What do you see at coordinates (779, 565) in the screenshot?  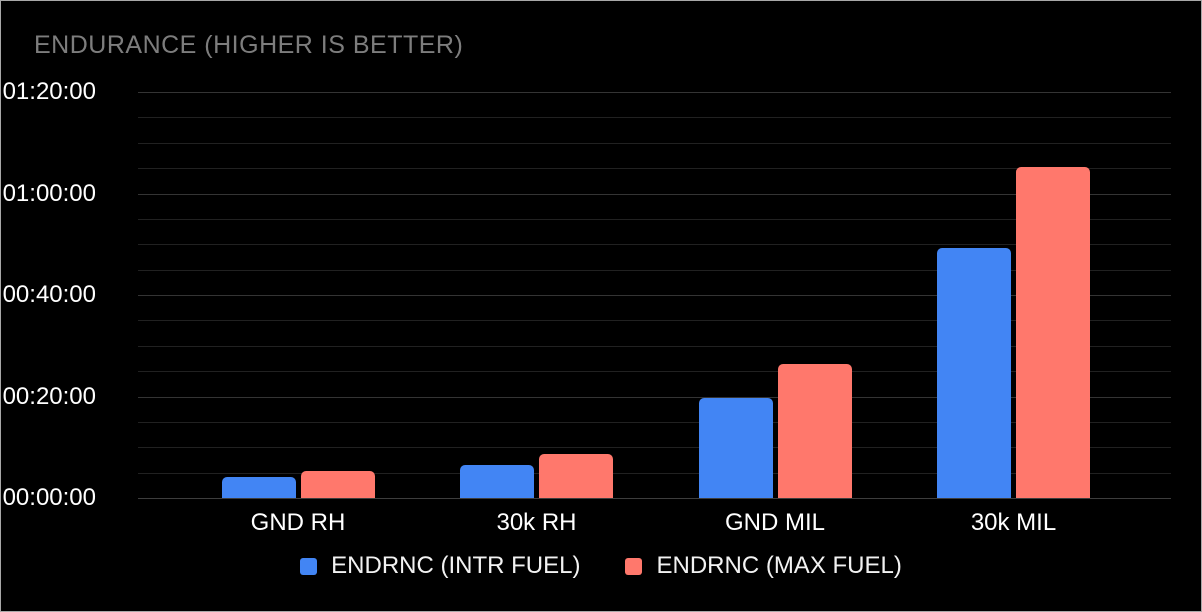 I see `legend-label: ENDRNC (MAX FUEL)` at bounding box center [779, 565].